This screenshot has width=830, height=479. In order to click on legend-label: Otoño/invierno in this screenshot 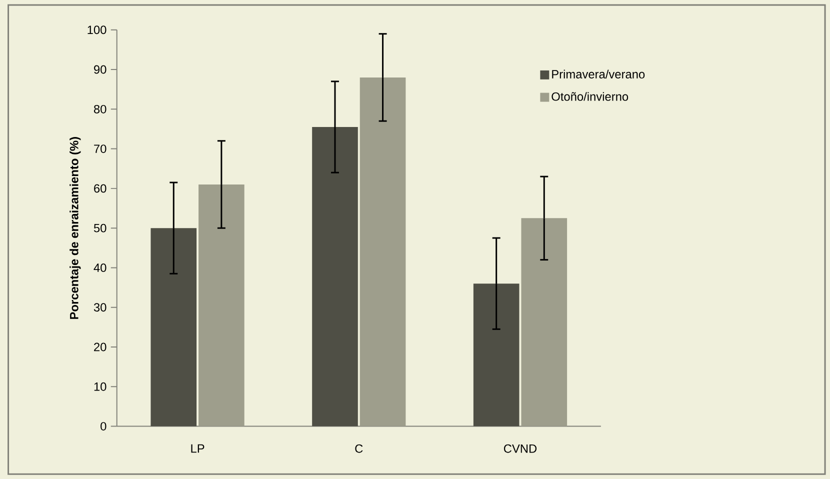, I will do `click(590, 96)`.